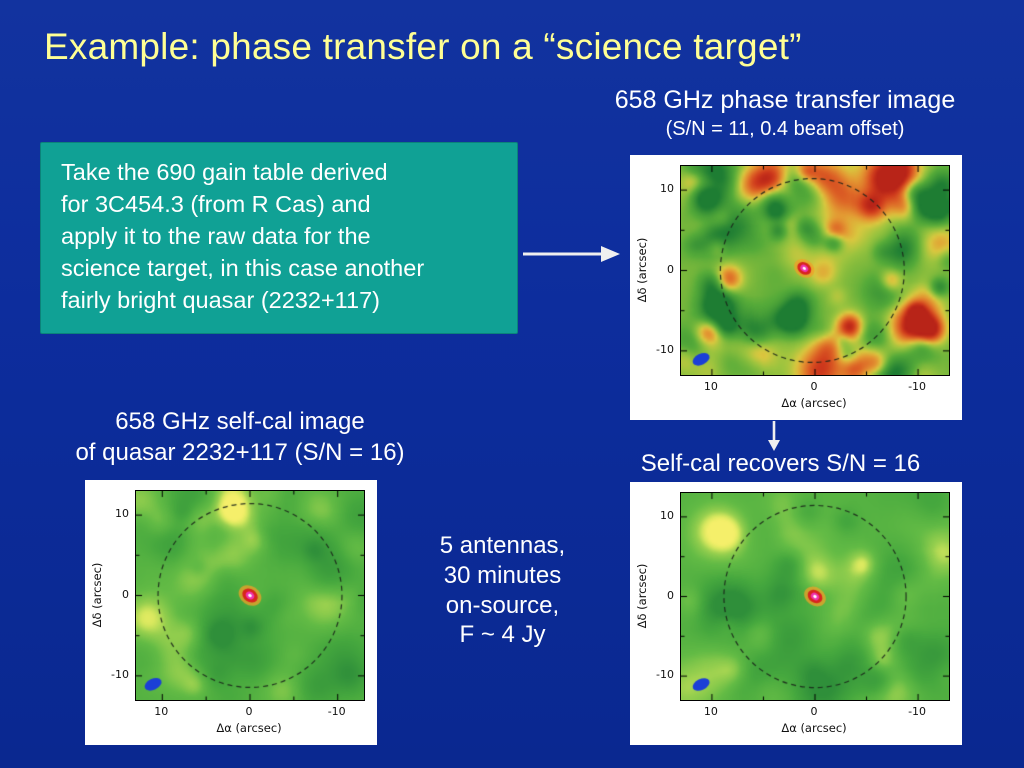 The width and height of the screenshot is (1024, 768). What do you see at coordinates (571, 254) in the screenshot?
I see `arrow-right-icon` at bounding box center [571, 254].